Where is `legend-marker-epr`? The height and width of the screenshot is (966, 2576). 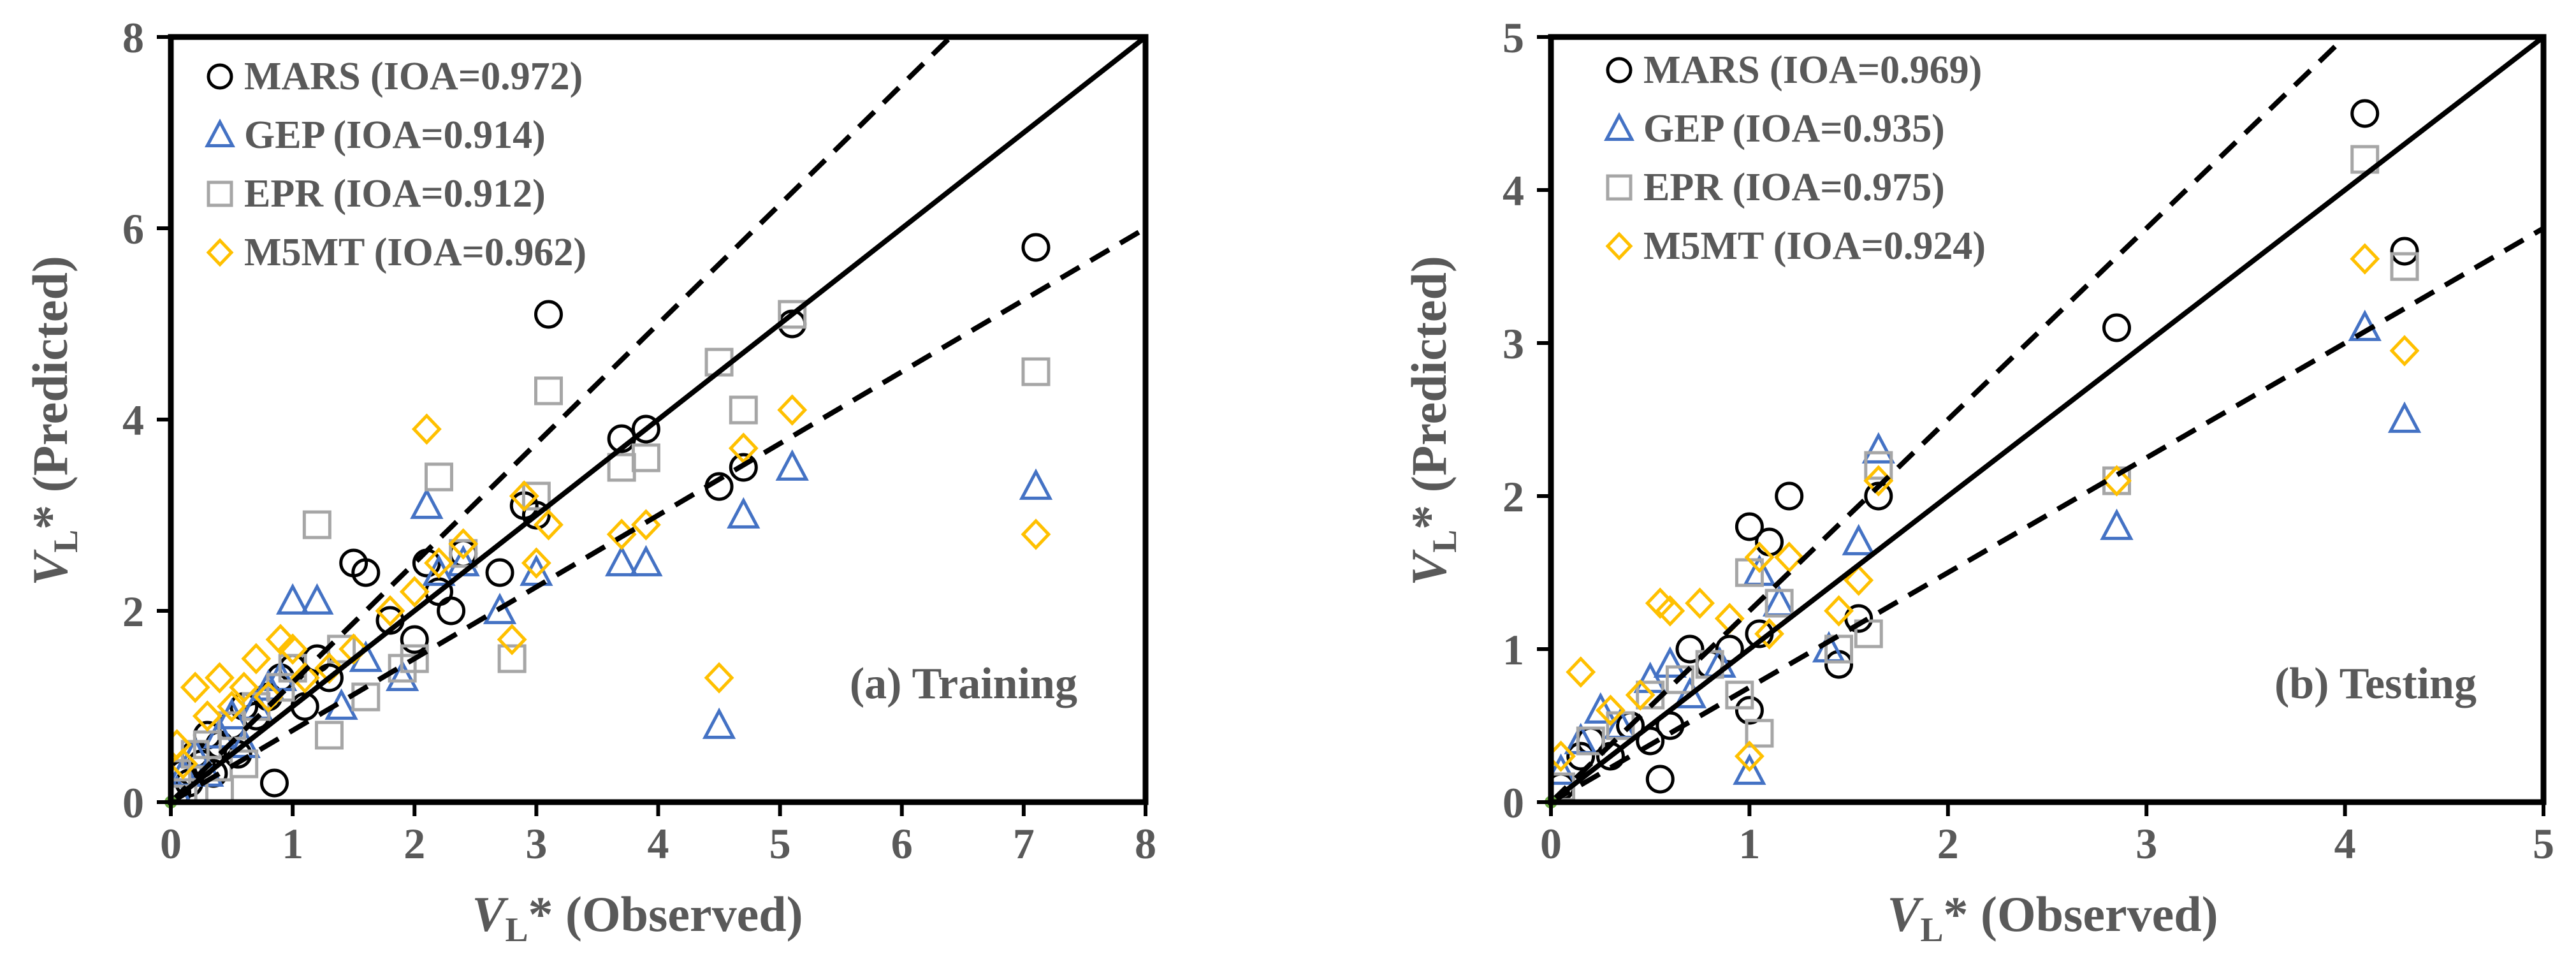
legend-marker-epr is located at coordinates (220, 194).